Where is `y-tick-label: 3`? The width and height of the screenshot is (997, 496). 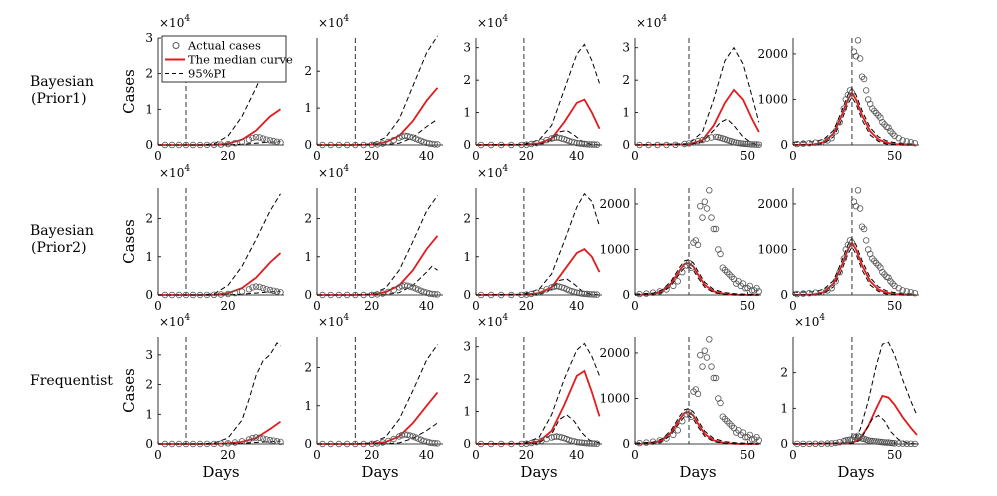 y-tick-label: 3 is located at coordinates (149, 38).